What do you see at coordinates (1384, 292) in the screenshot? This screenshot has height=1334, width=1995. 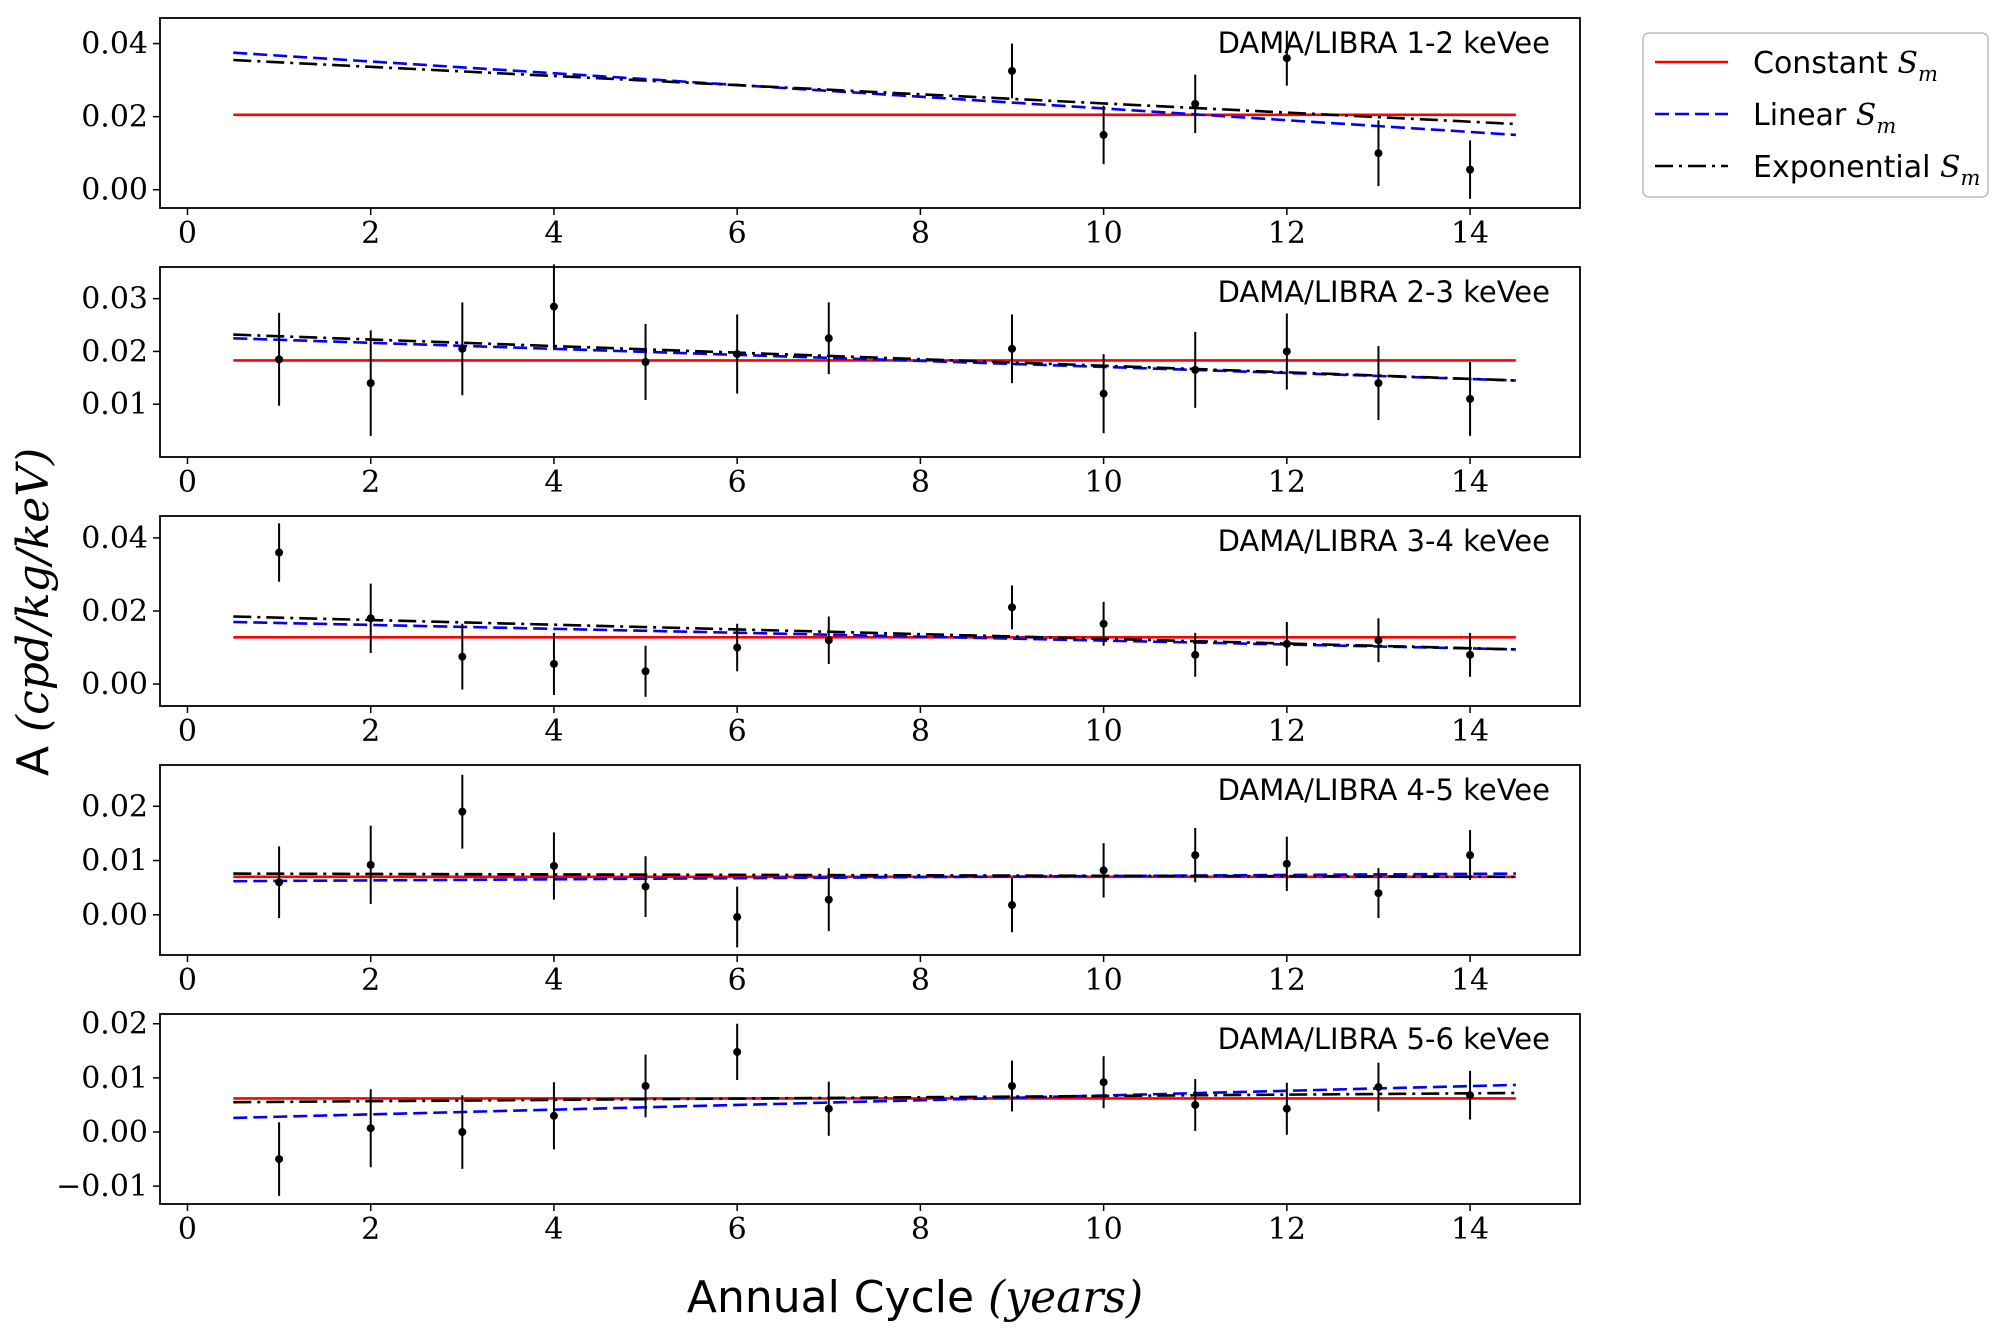 I see `panel-title: DAMA/LIBRA 2-3 keVee` at bounding box center [1384, 292].